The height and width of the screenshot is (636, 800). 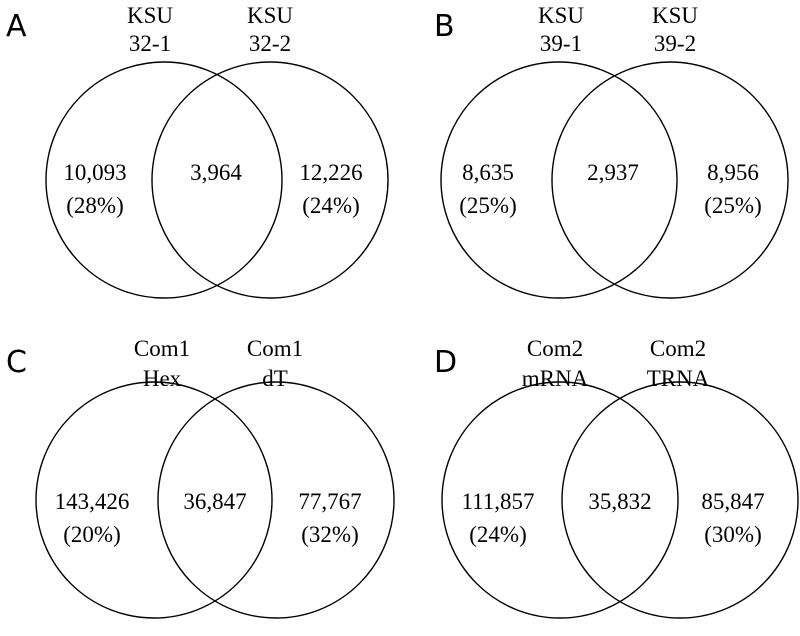 I want to click on right-set-label-line2: dT, so click(x=275, y=378).